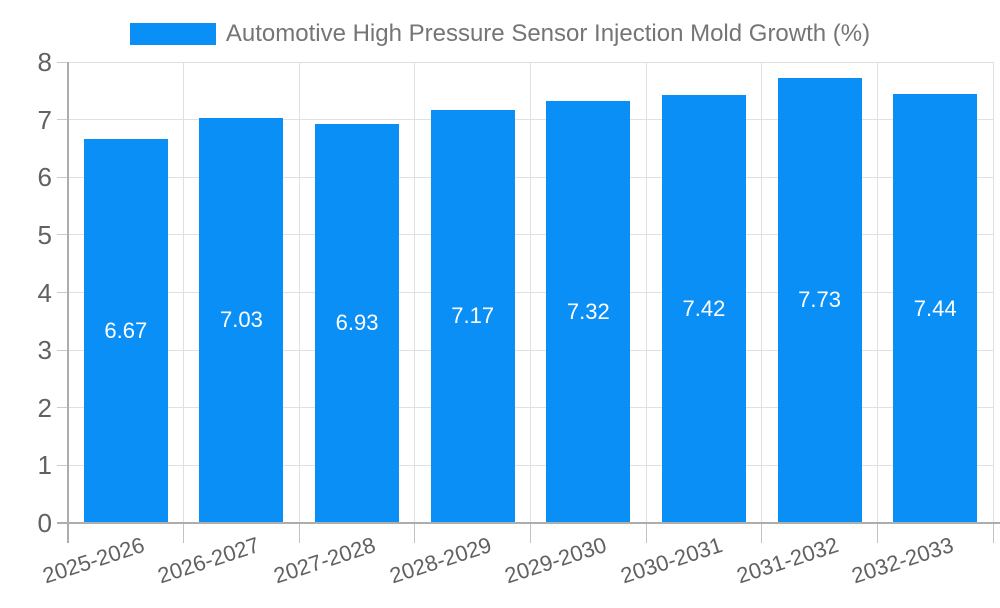 This screenshot has width=1000, height=608. I want to click on bar-value-label: 7.73, so click(819, 300).